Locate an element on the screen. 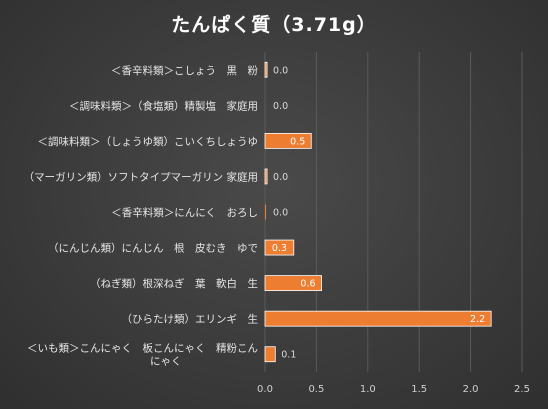 The image size is (548, 409). category-label: ＜香辛料類＞にんにく おろし is located at coordinates (184, 212).